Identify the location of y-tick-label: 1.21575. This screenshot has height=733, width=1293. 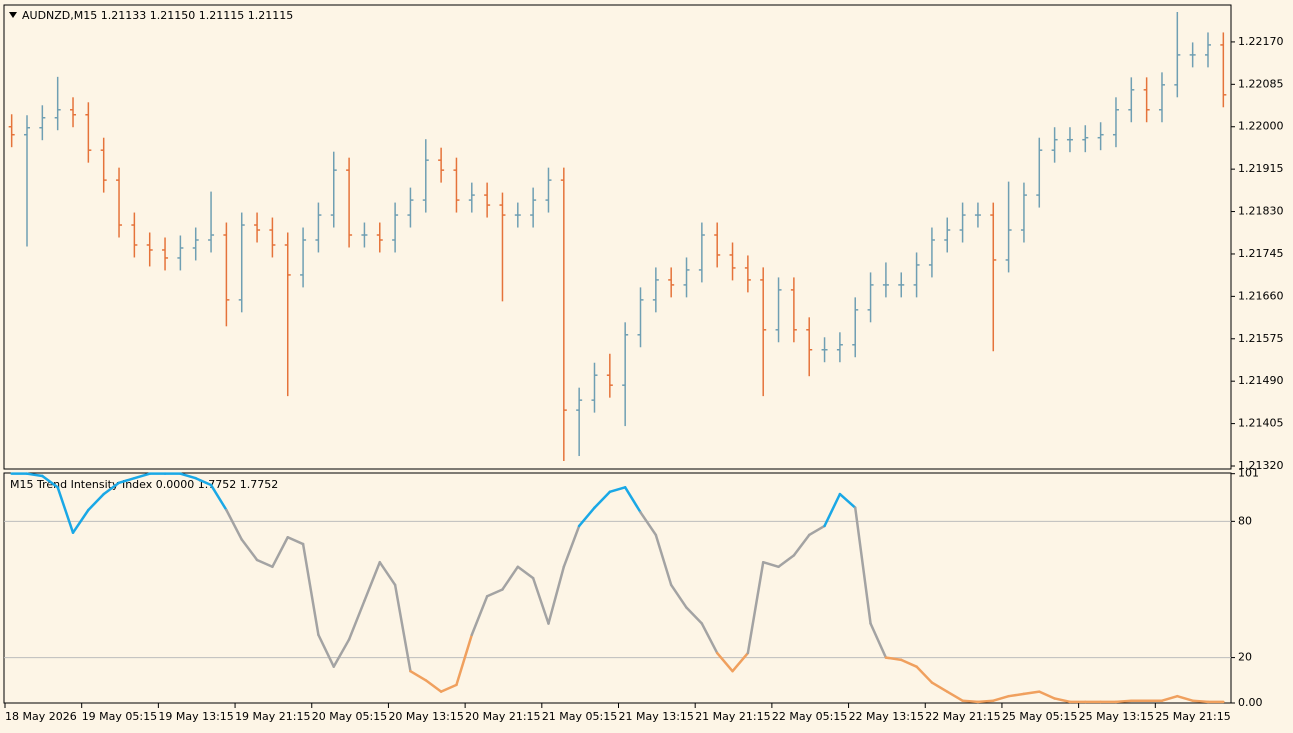
(1261, 338).